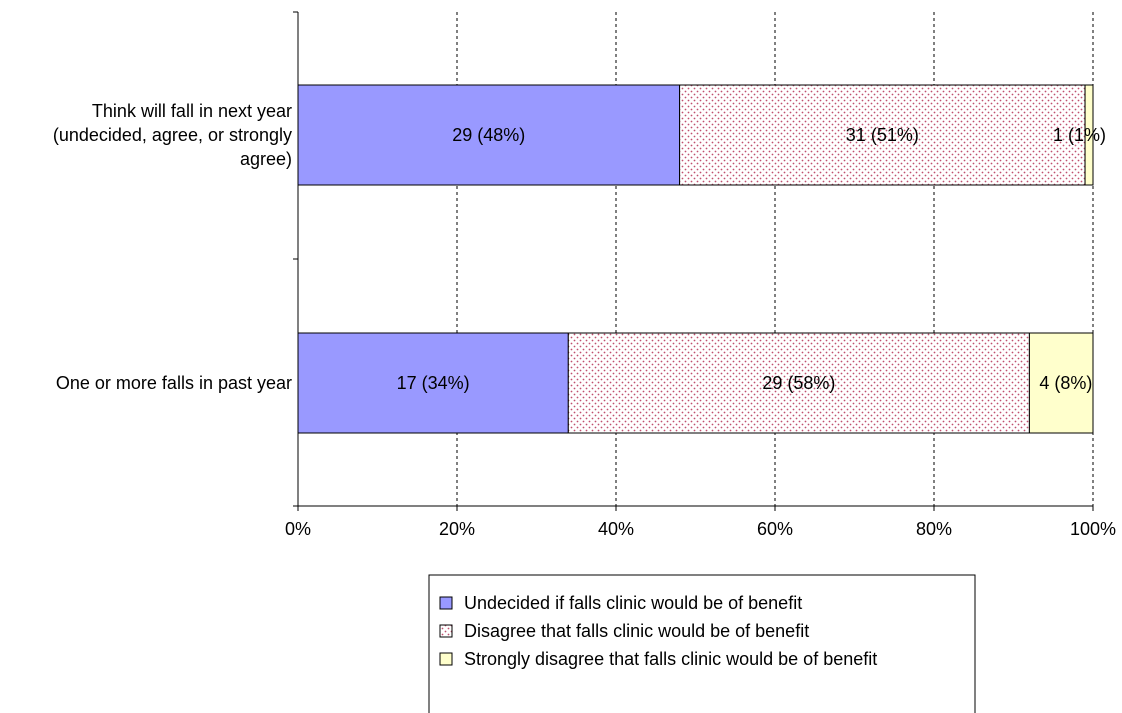  What do you see at coordinates (266, 159) in the screenshot?
I see `category-label-line: agree)` at bounding box center [266, 159].